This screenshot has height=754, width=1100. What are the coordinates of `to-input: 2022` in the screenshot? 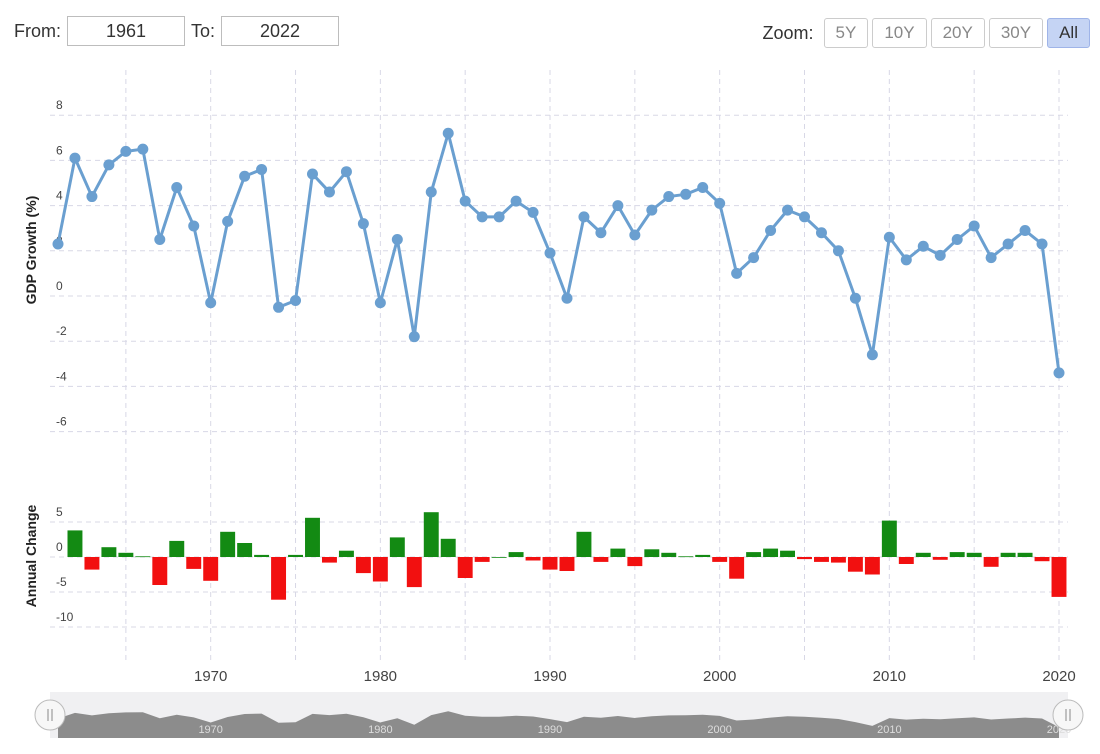 It's located at (280, 31).